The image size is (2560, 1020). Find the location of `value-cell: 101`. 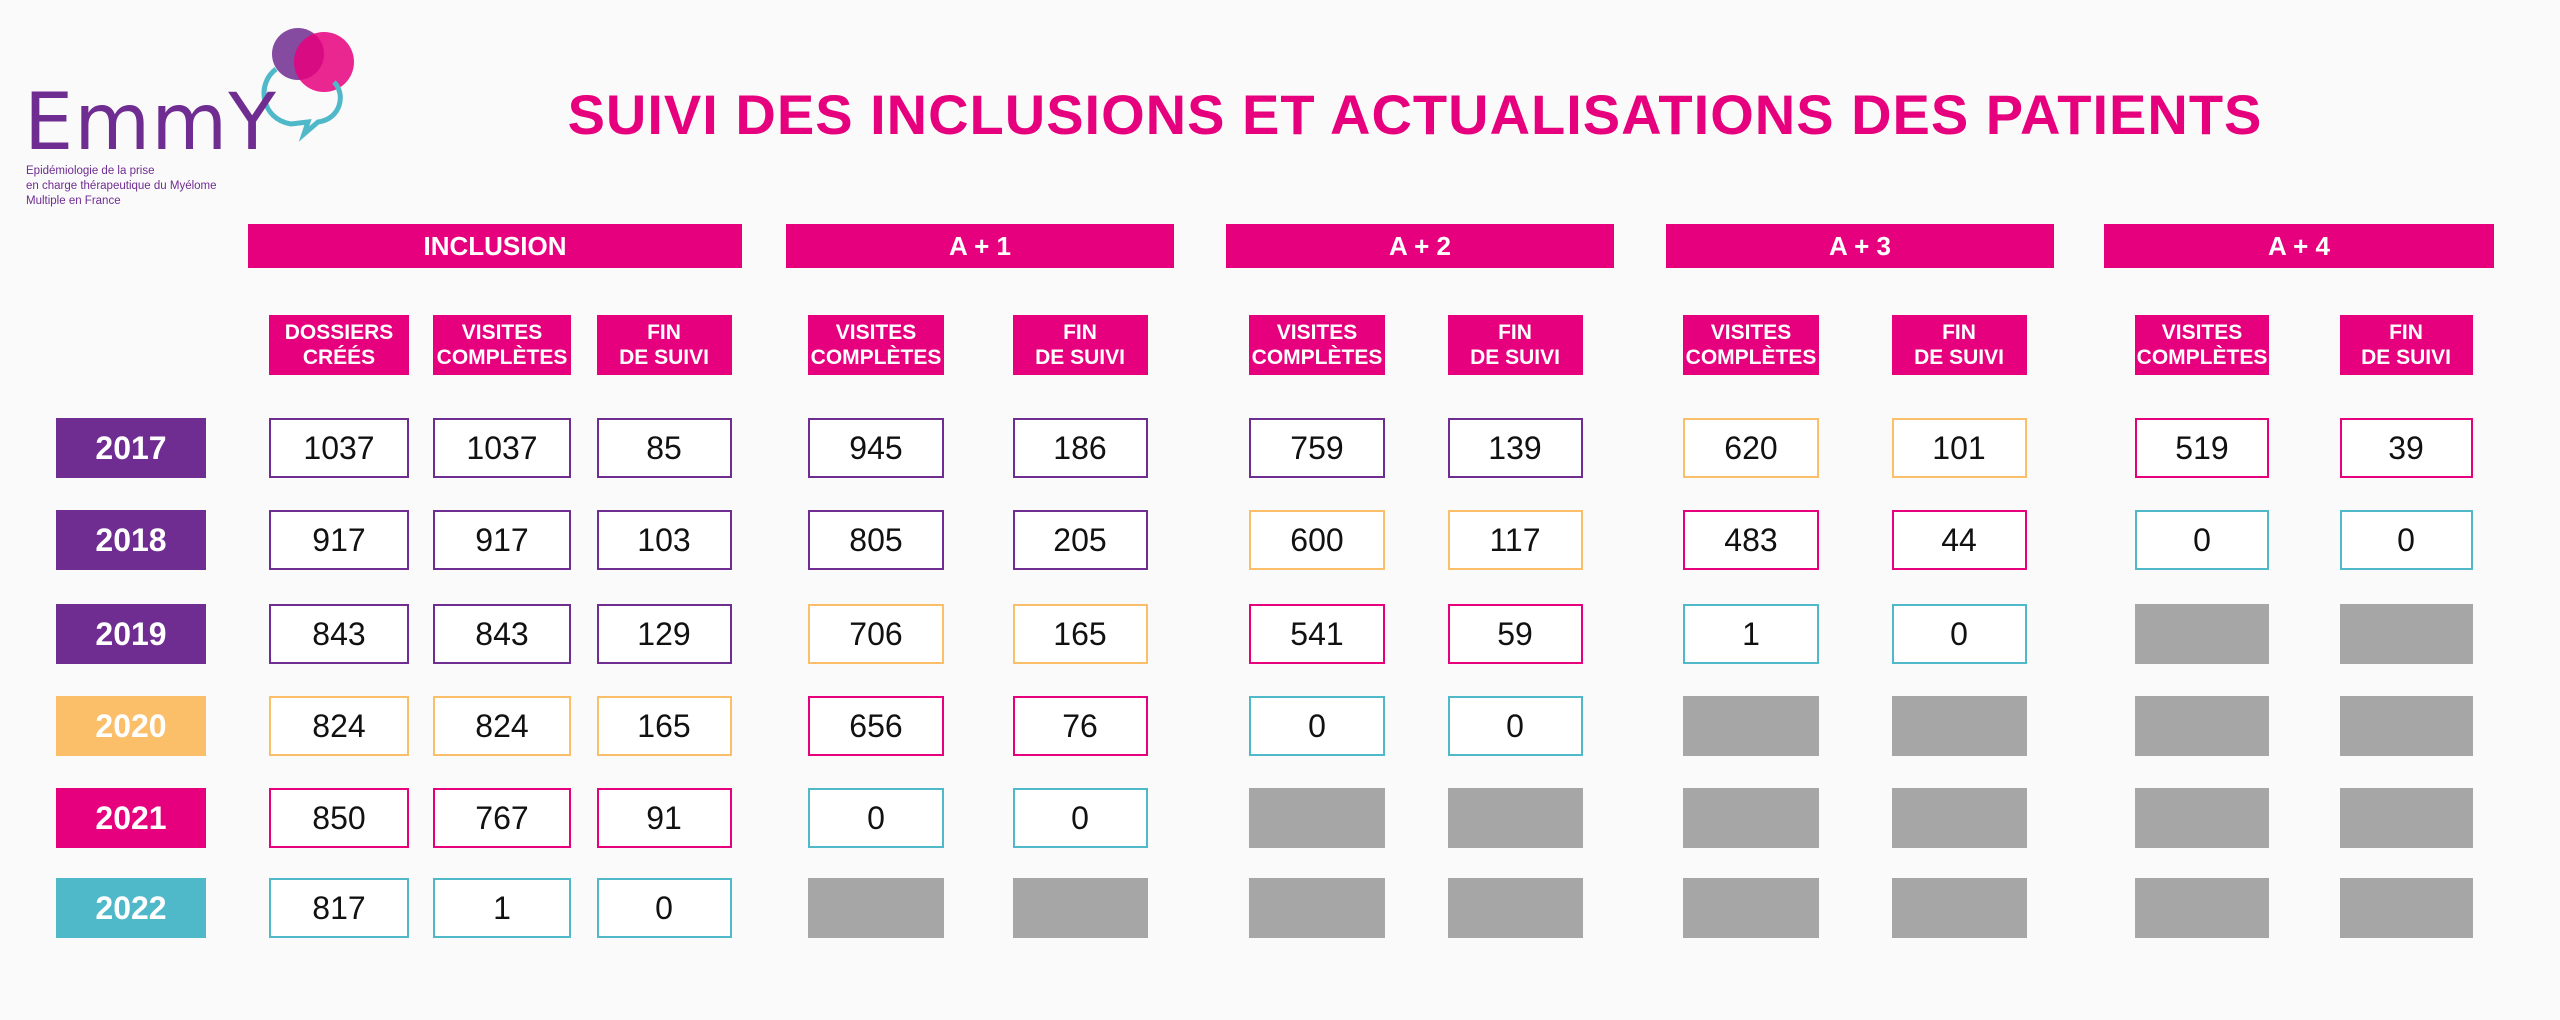

value-cell: 101 is located at coordinates (1959, 448).